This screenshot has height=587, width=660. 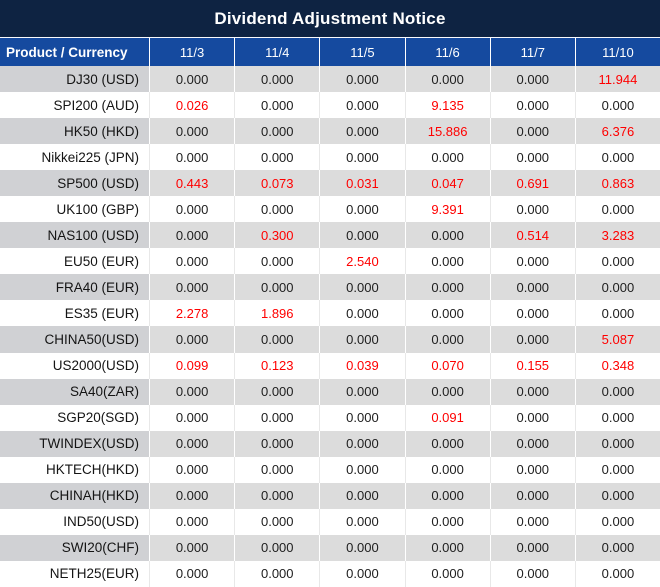 I want to click on value-cell: 0.099, so click(x=191, y=365).